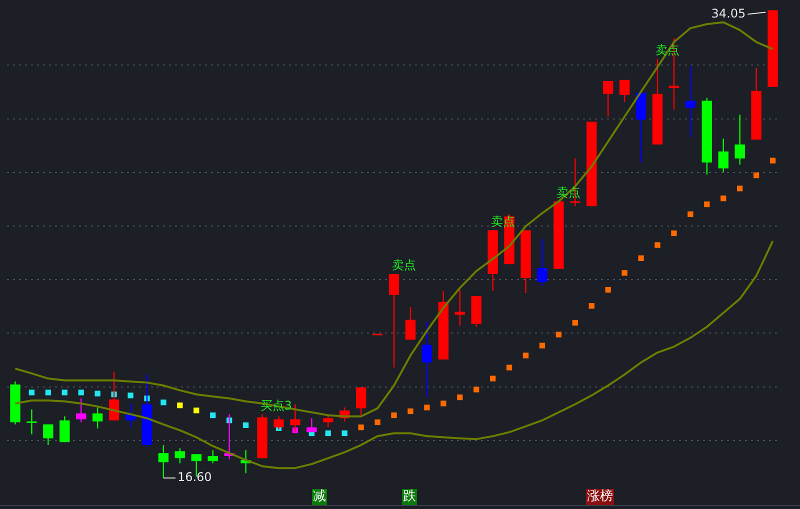 The height and width of the screenshot is (509, 800). Describe the element at coordinates (600, 497) in the screenshot. I see `text: 涨榜` at that location.